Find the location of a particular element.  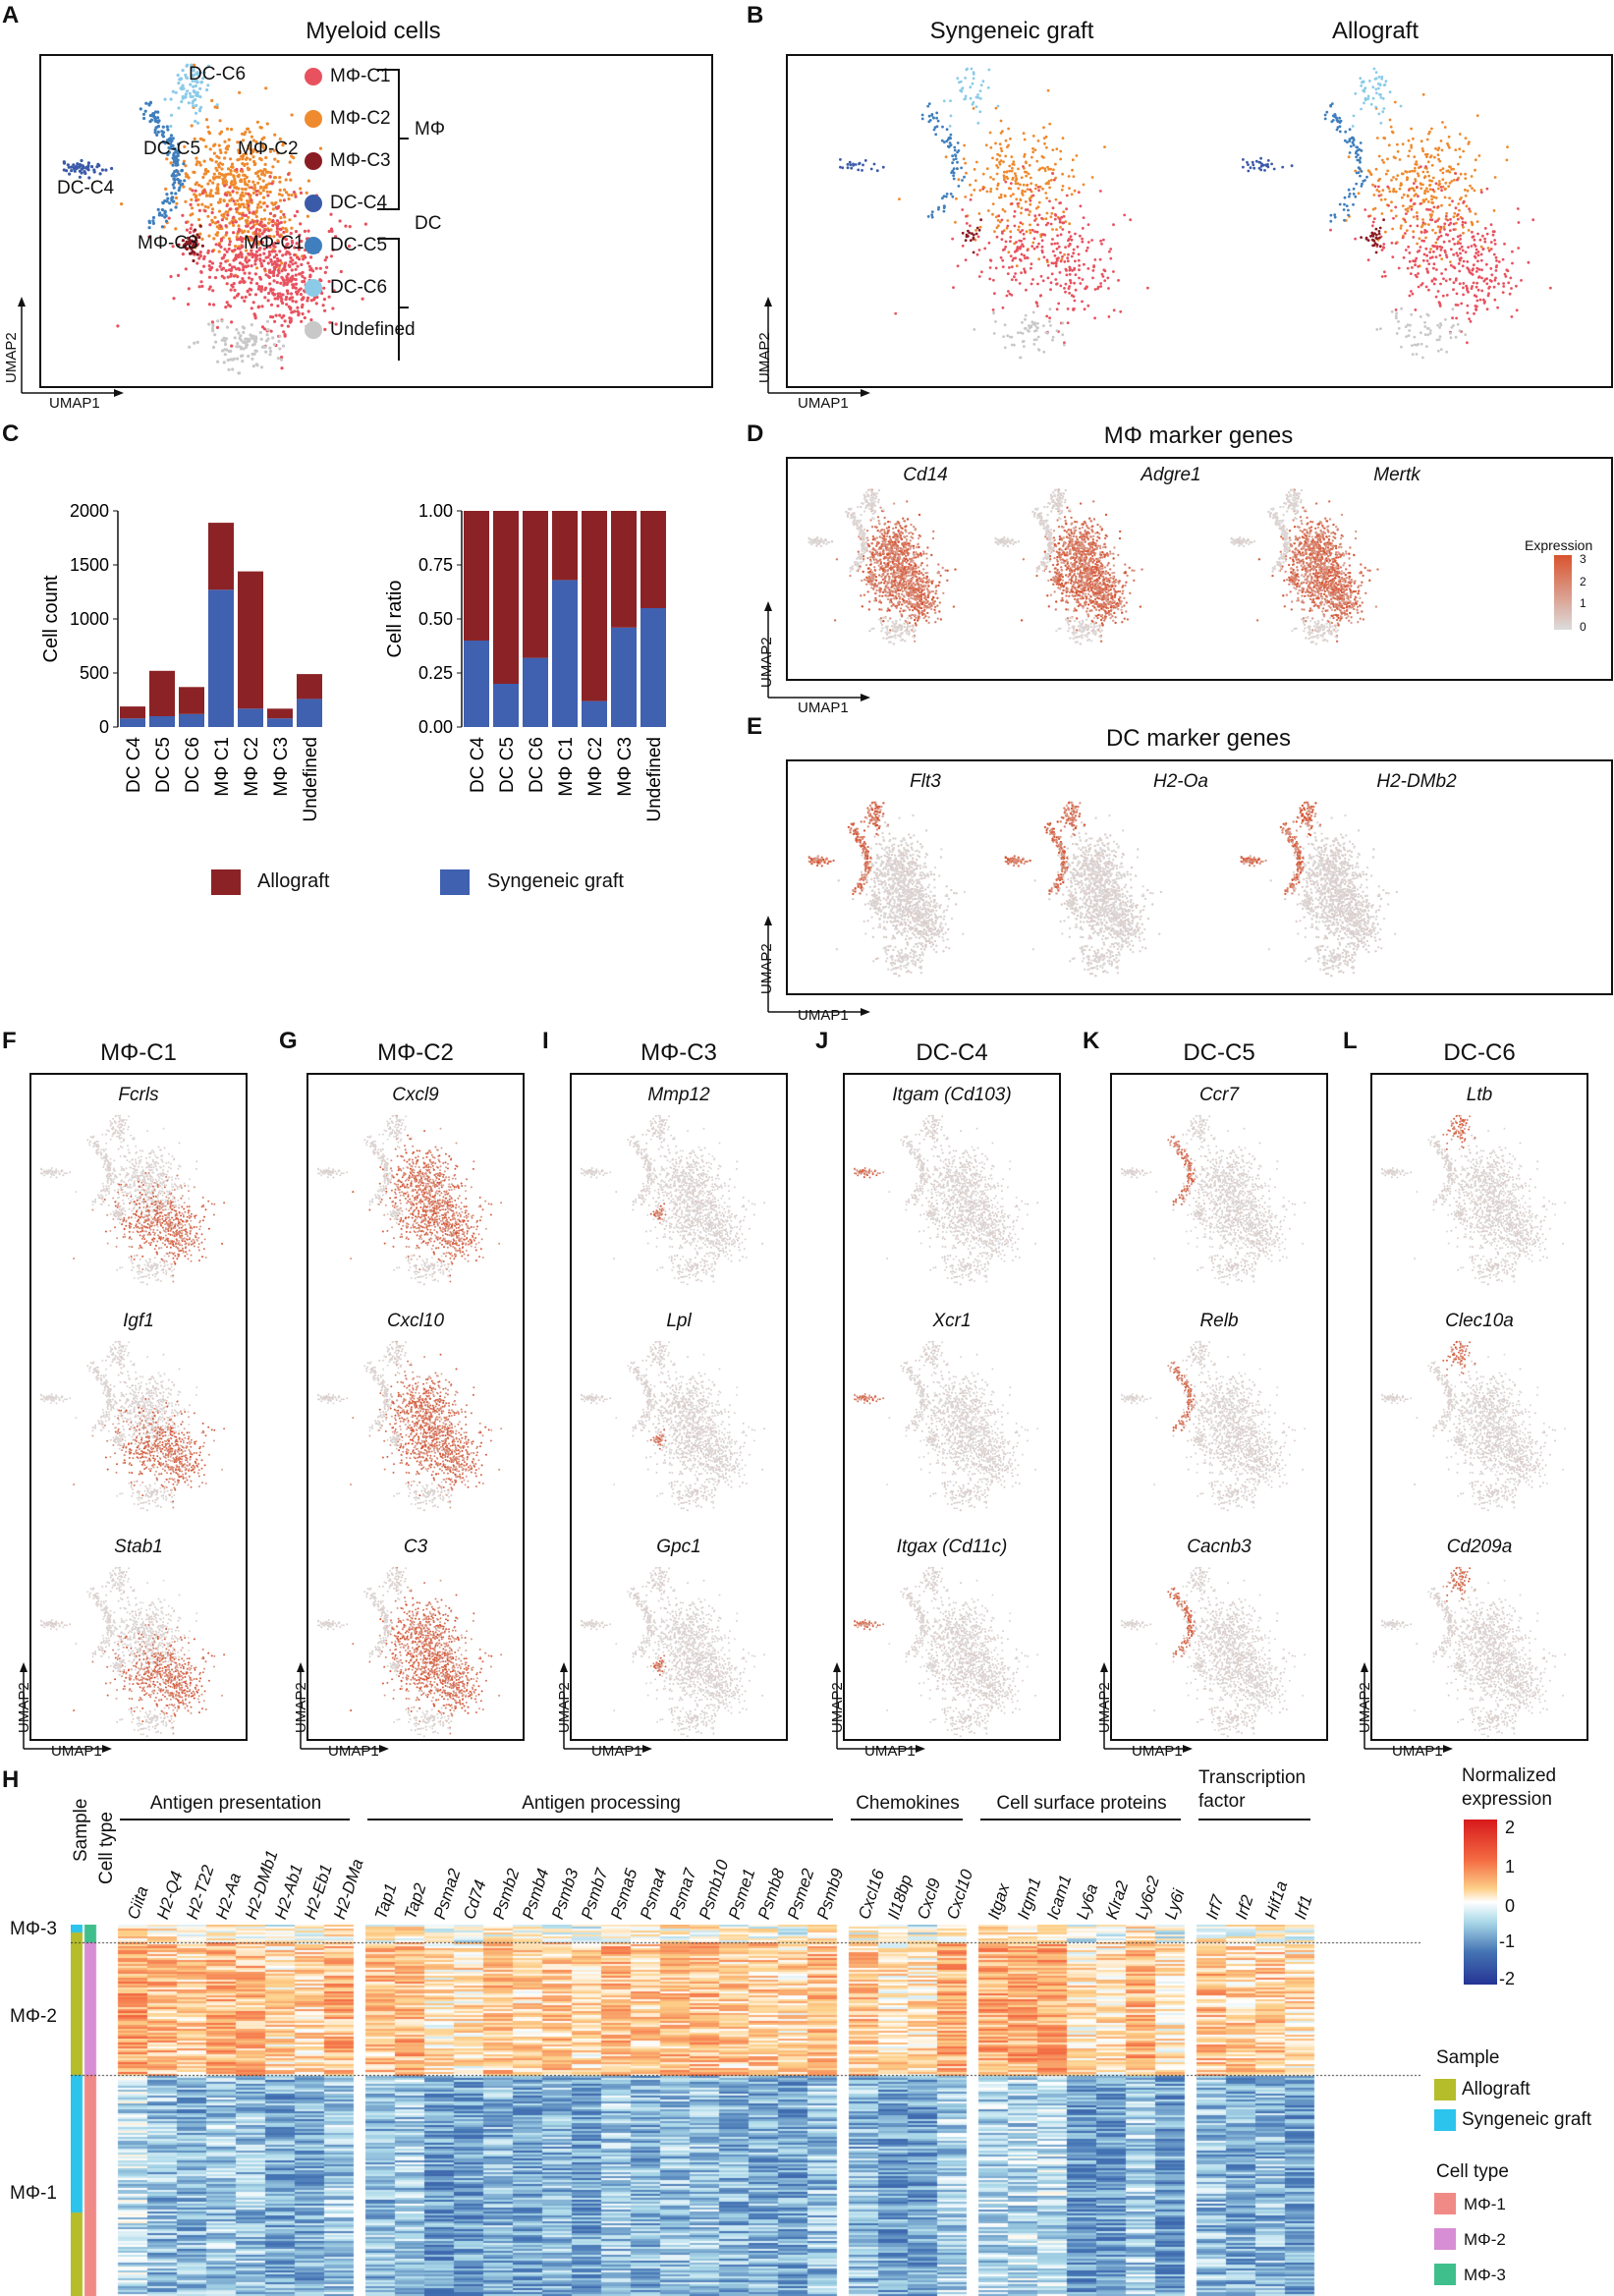

legend-dot is located at coordinates (313, 203).